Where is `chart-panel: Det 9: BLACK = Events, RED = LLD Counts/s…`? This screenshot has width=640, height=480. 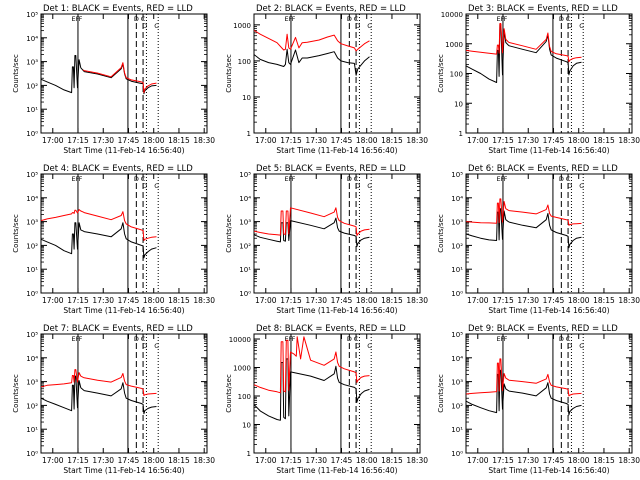
chart-panel: Det 9: BLACK = Events, RED = LLD Counts/s… is located at coordinates (538, 399).